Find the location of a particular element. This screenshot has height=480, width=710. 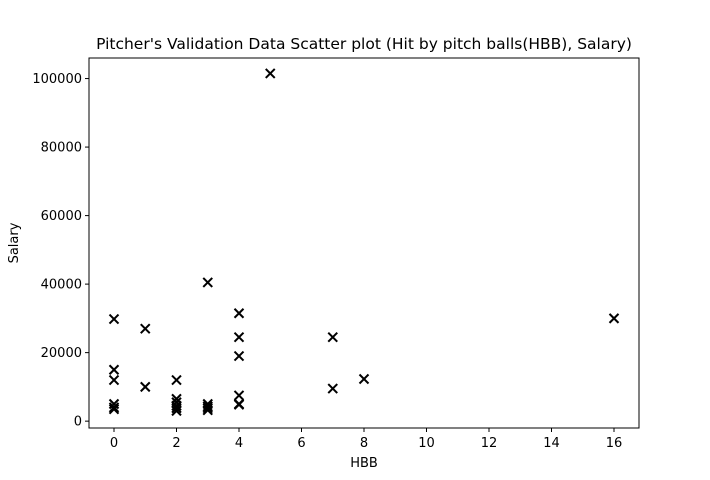

y-tick-label: 60000 is located at coordinates (61, 216).